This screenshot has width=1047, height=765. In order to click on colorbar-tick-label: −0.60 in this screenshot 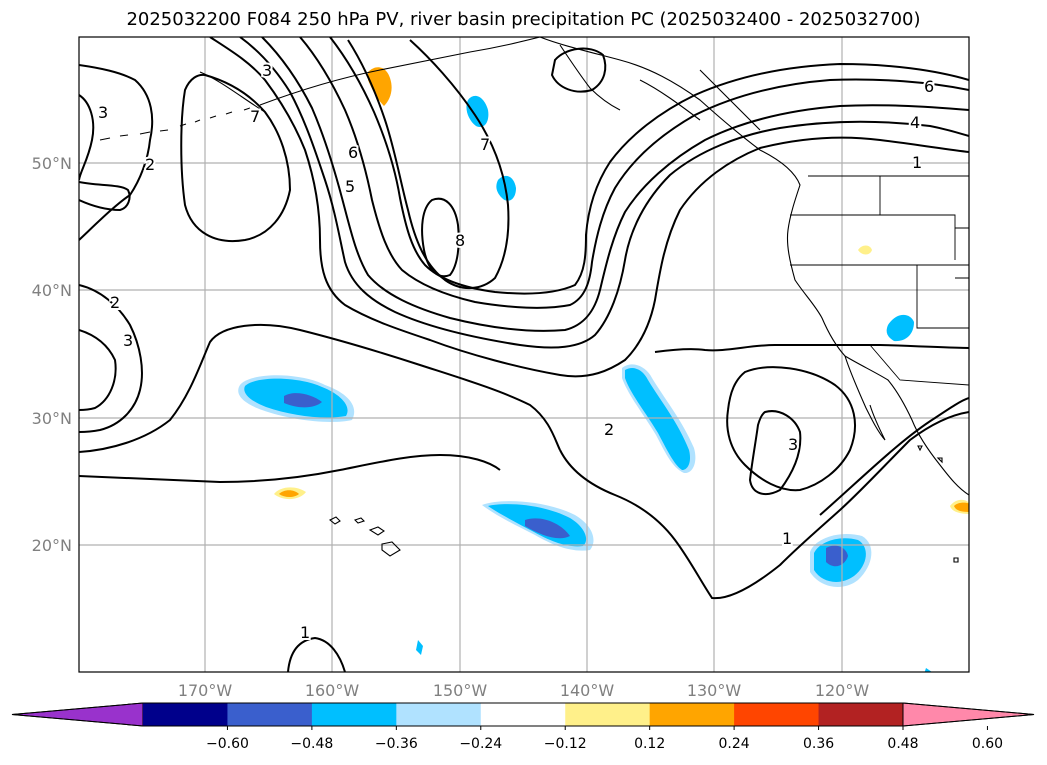, I will do `click(227, 744)`.